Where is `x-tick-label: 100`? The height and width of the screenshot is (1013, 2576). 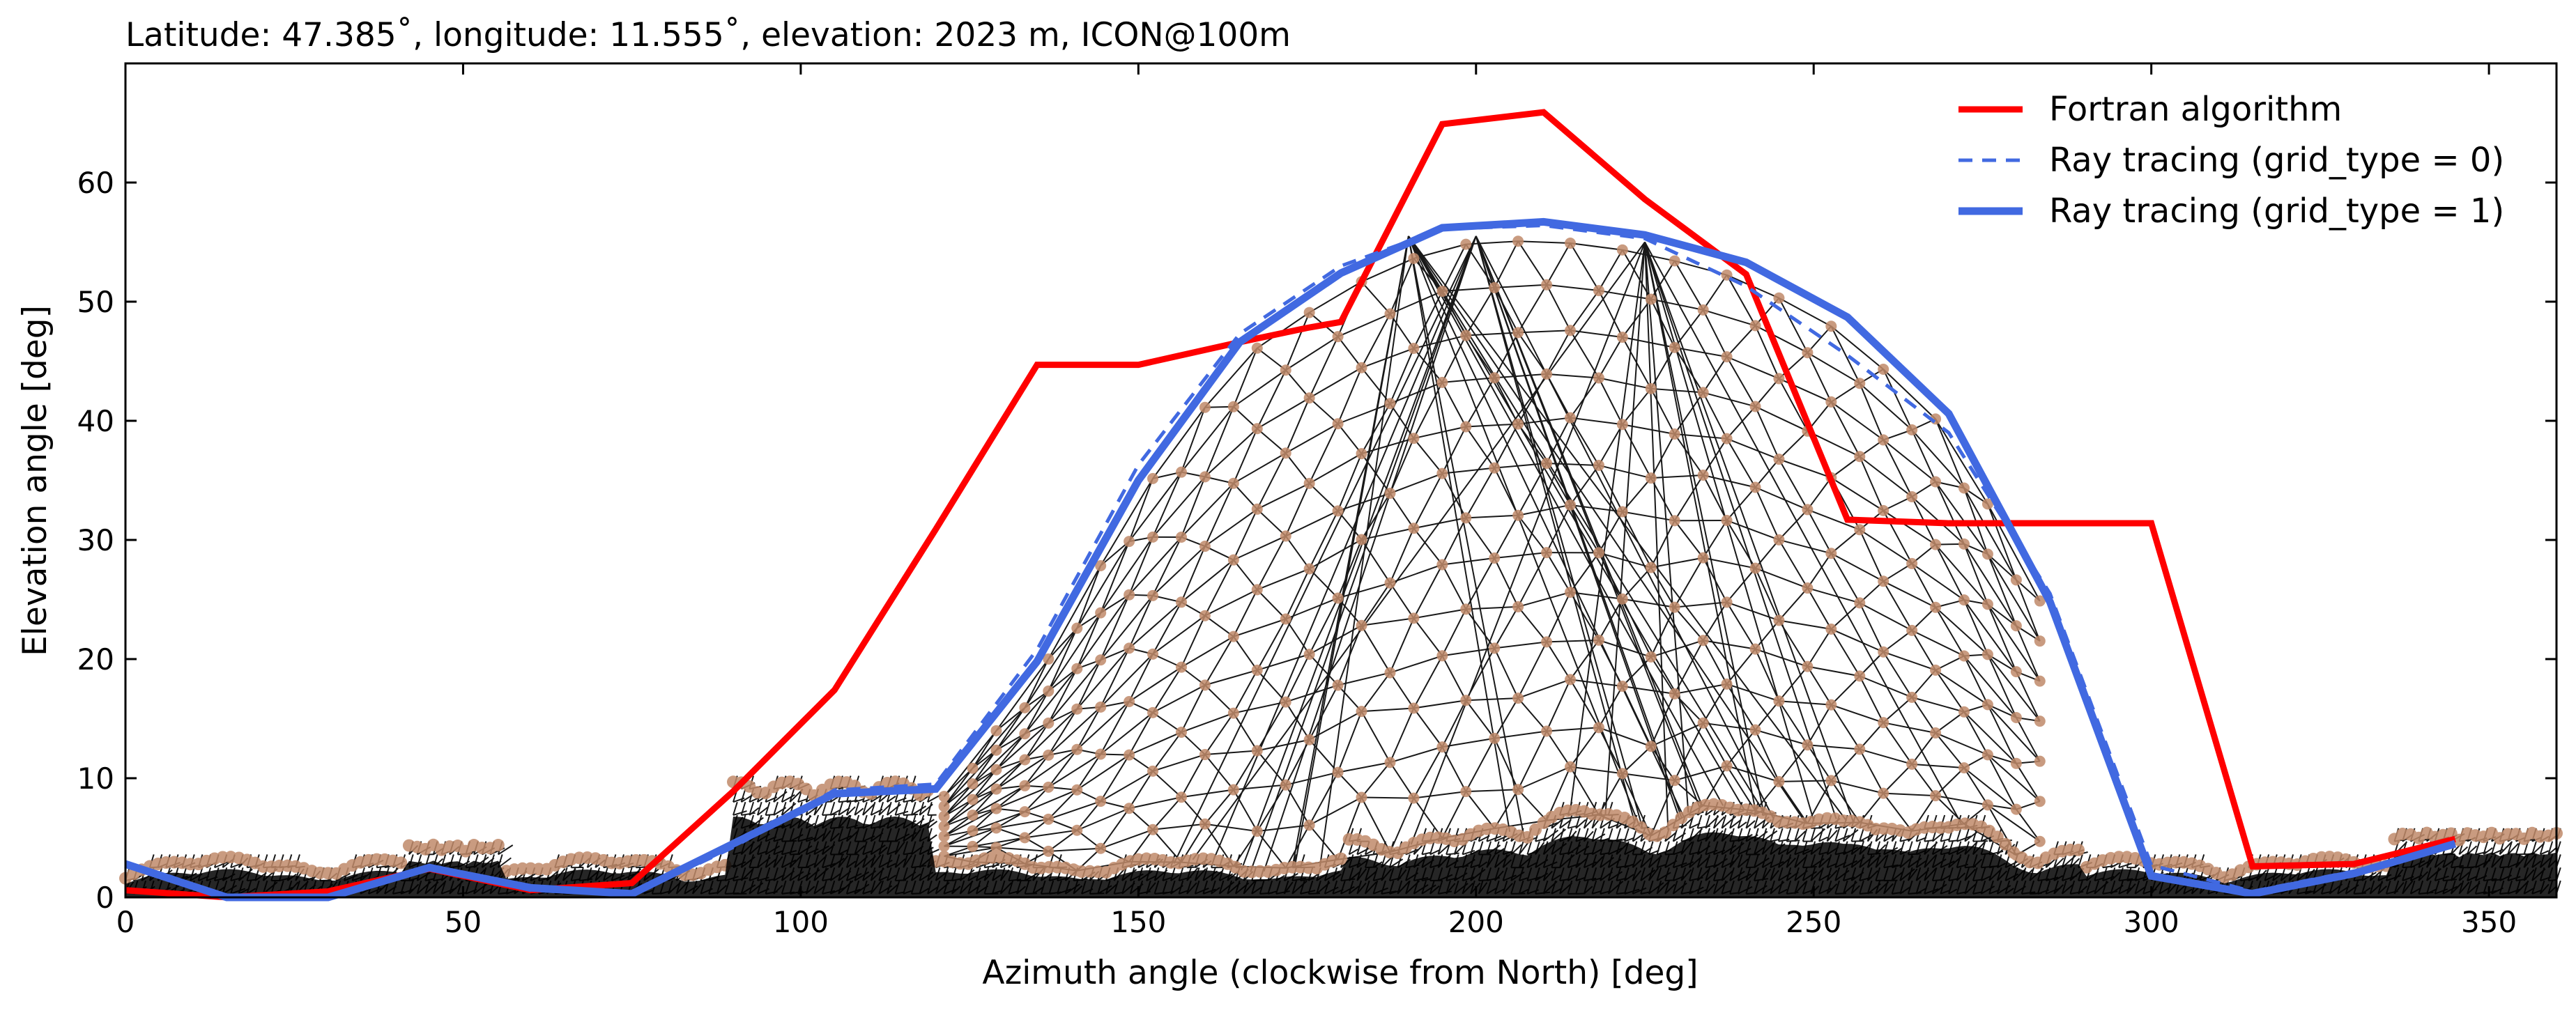 x-tick-label: 100 is located at coordinates (801, 922).